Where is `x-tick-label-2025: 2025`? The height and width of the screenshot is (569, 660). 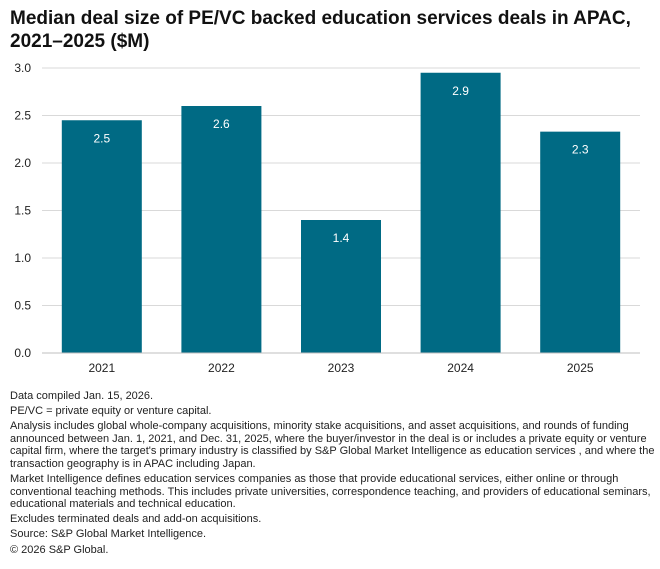 x-tick-label-2025: 2025 is located at coordinates (580, 368).